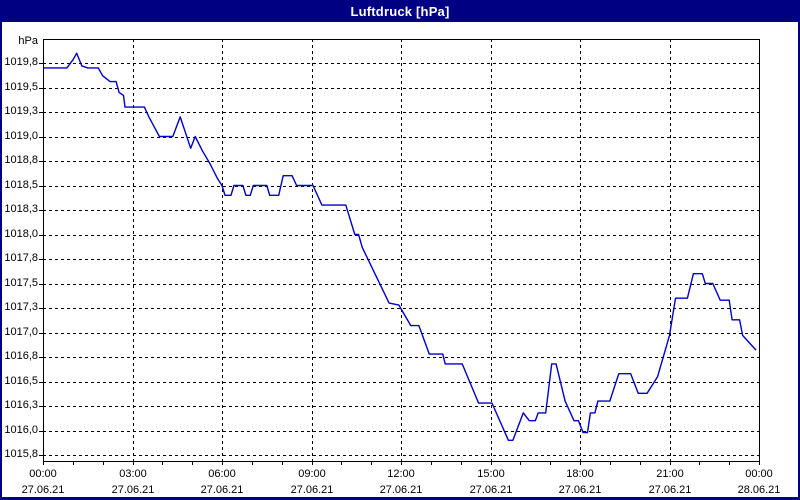 The image size is (800, 500). What do you see at coordinates (21, 111) in the screenshot?
I see `y-tick-label: 1019,3` at bounding box center [21, 111].